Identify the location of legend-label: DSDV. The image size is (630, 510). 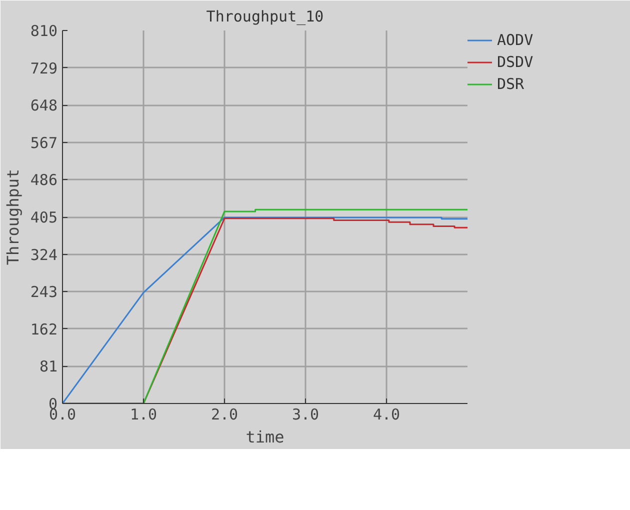
(515, 62).